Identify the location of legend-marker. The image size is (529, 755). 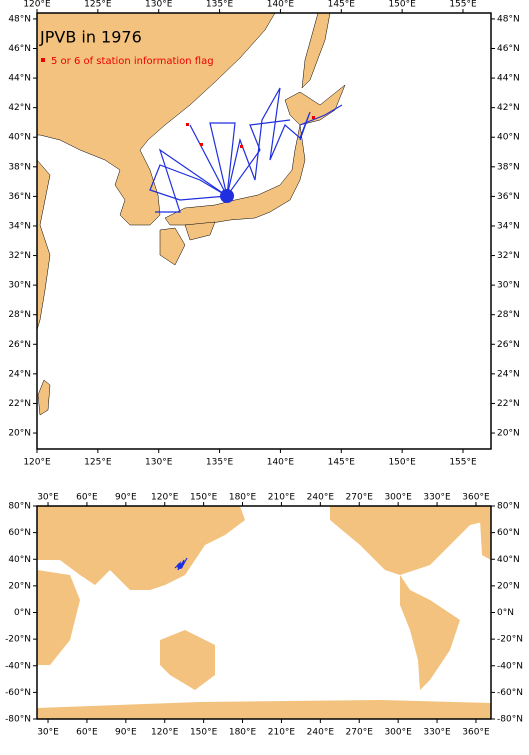
(43, 60).